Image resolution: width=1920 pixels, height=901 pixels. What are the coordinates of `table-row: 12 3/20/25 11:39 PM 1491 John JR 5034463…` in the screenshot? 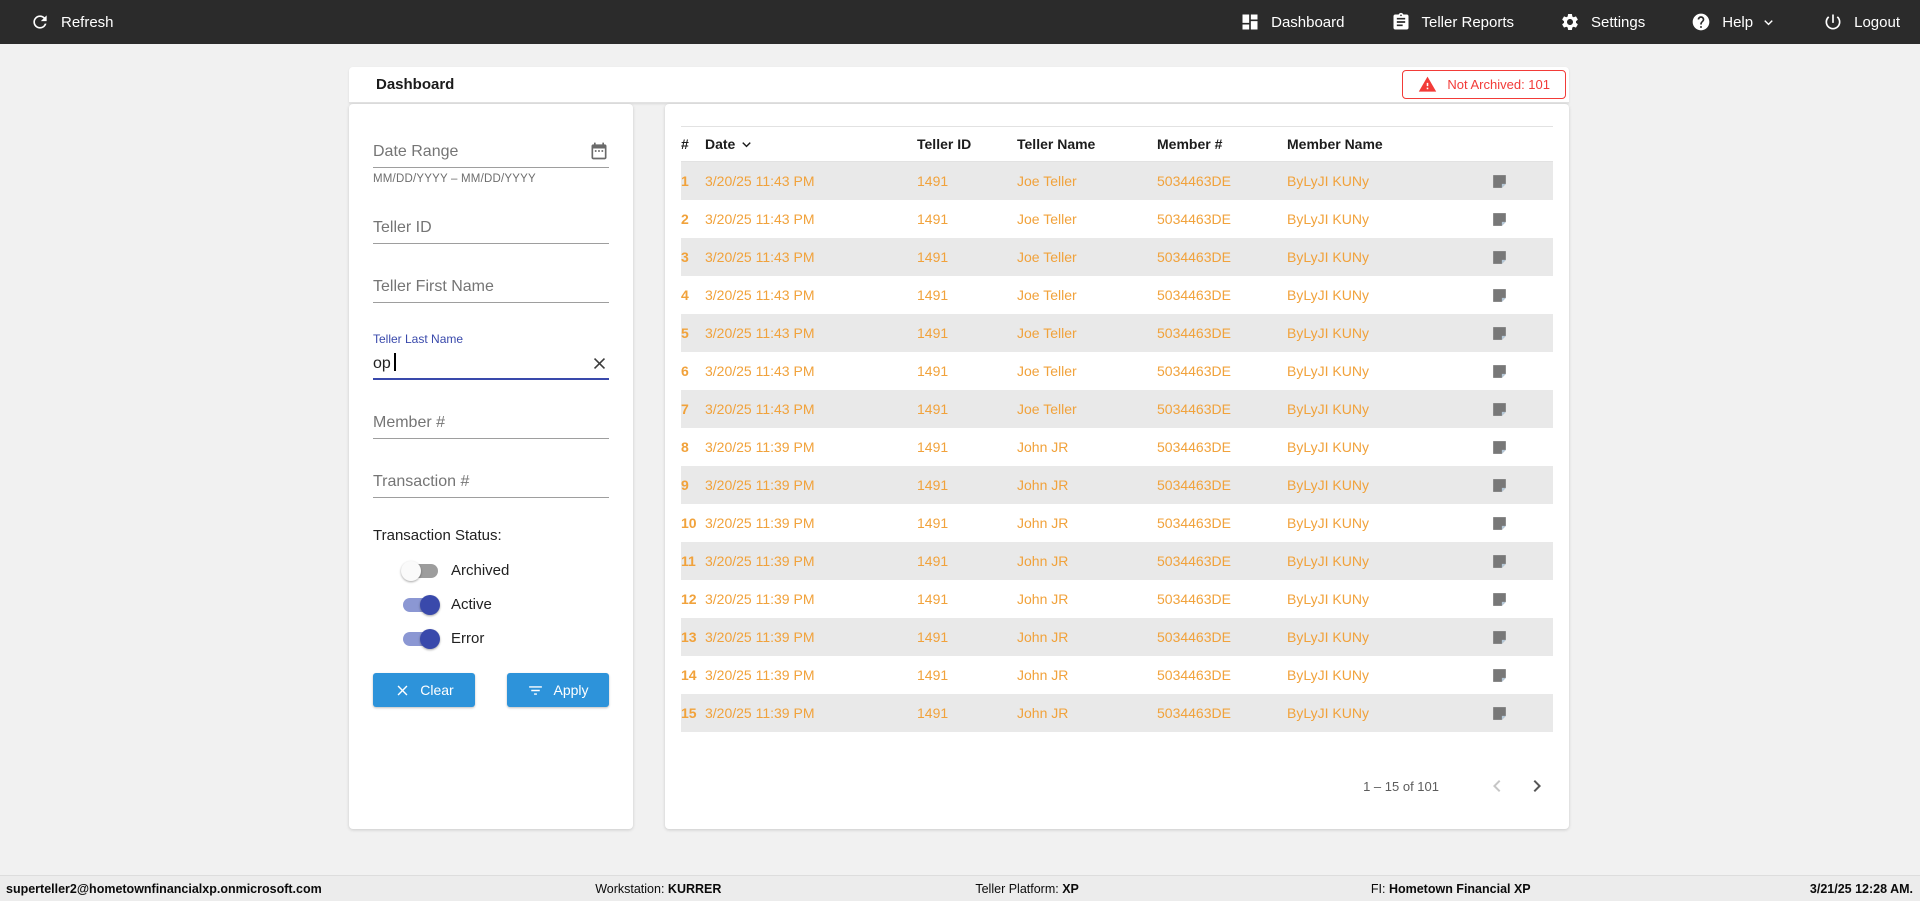 It's located at (1117, 599).